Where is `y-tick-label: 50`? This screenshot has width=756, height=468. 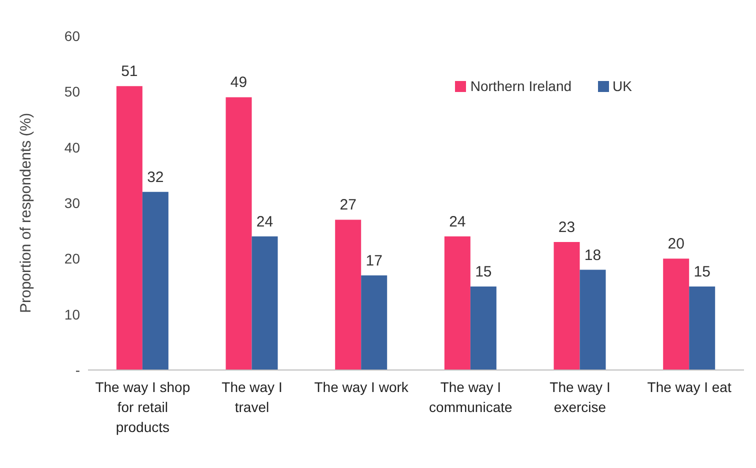
y-tick-label: 50 is located at coordinates (72, 92).